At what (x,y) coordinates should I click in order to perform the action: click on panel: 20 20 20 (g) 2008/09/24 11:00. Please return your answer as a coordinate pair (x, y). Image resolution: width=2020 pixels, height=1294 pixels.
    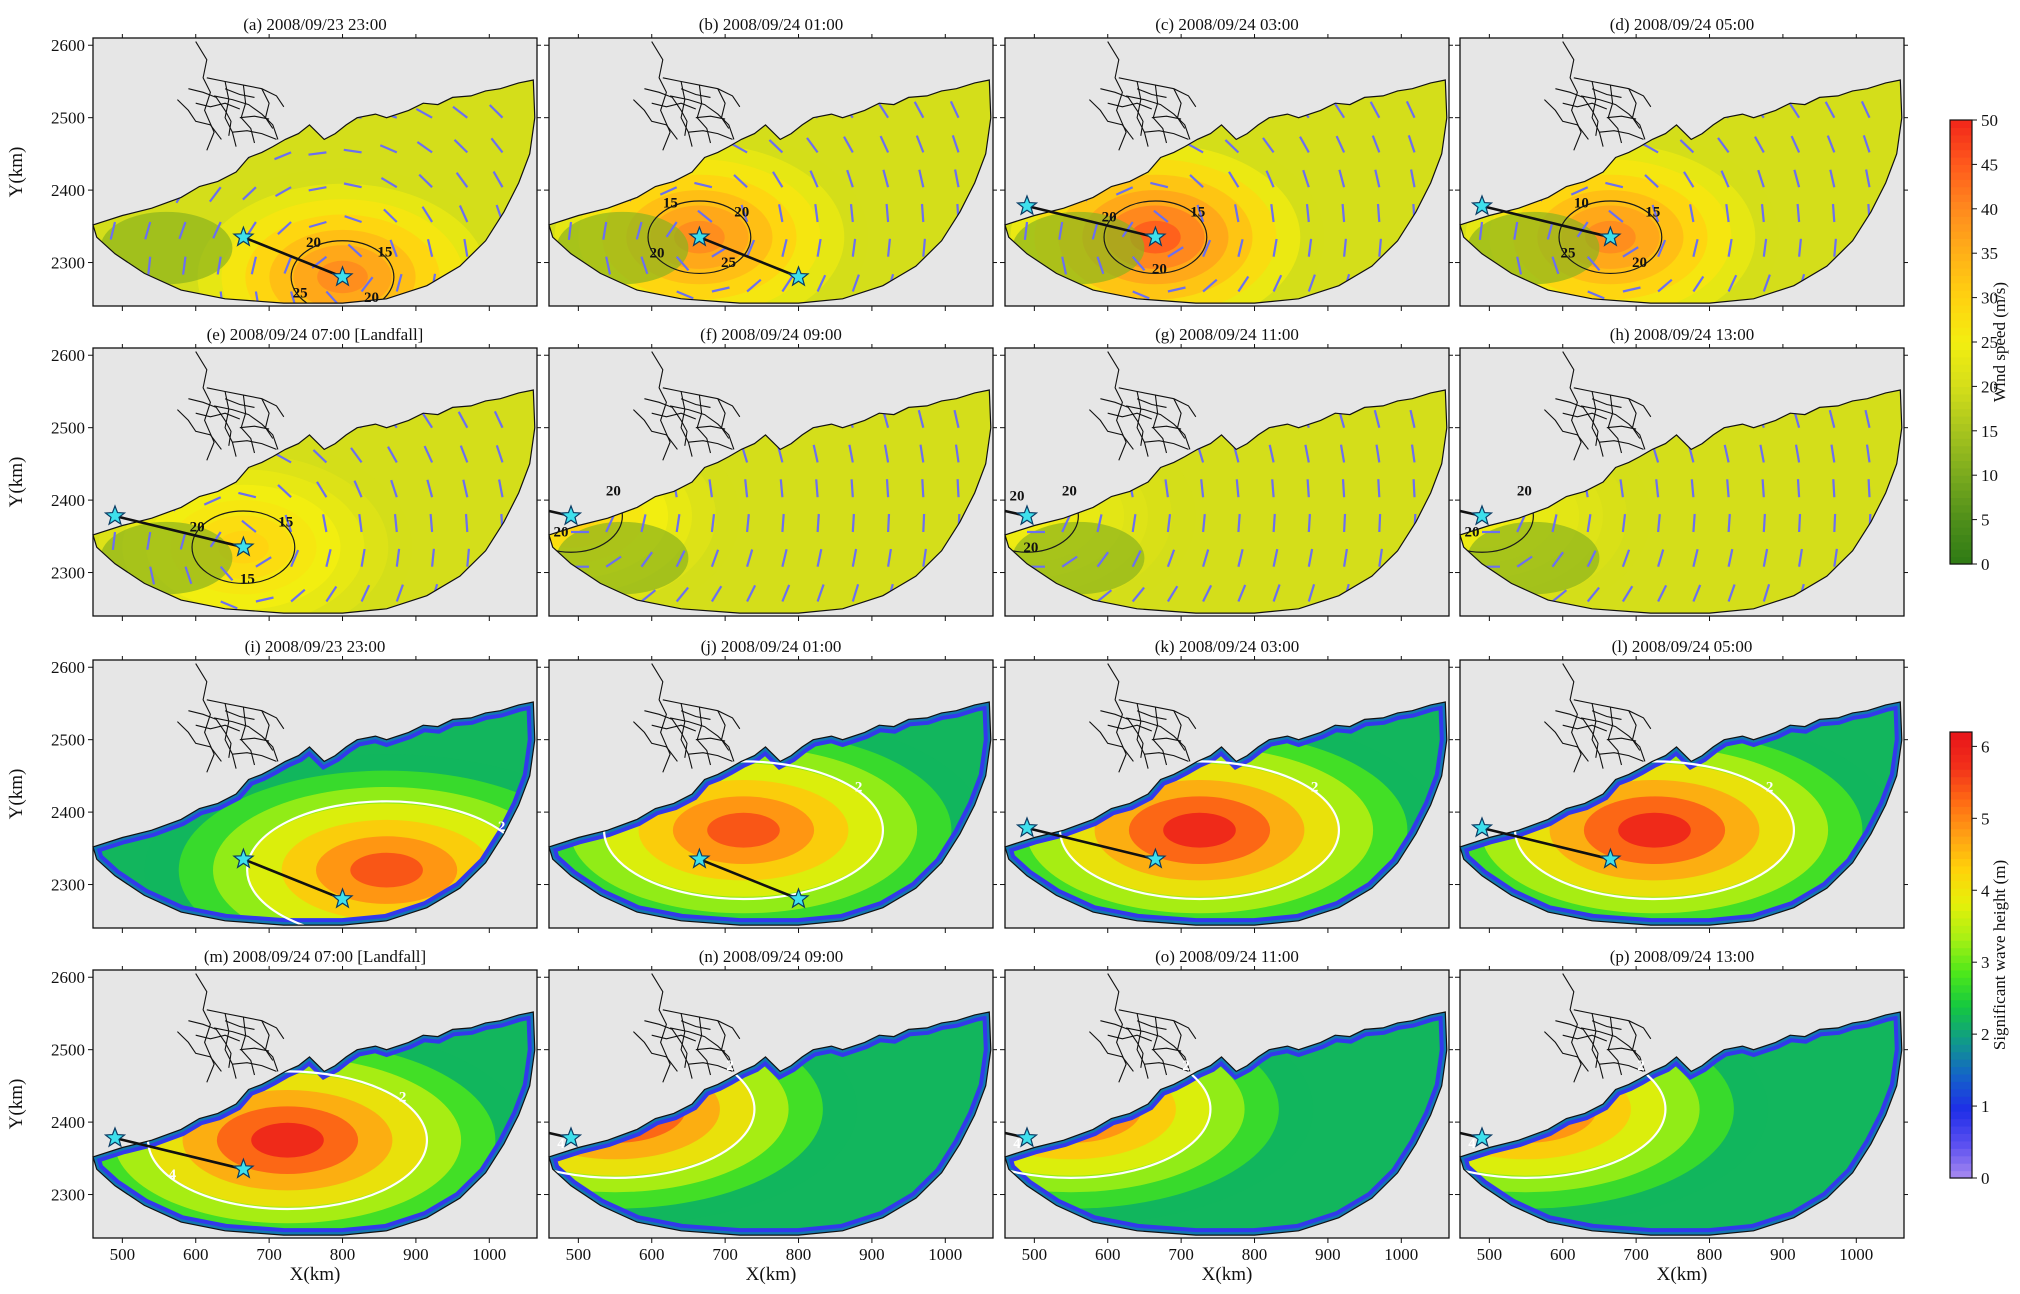
    Looking at the image, I should click on (1226, 473).